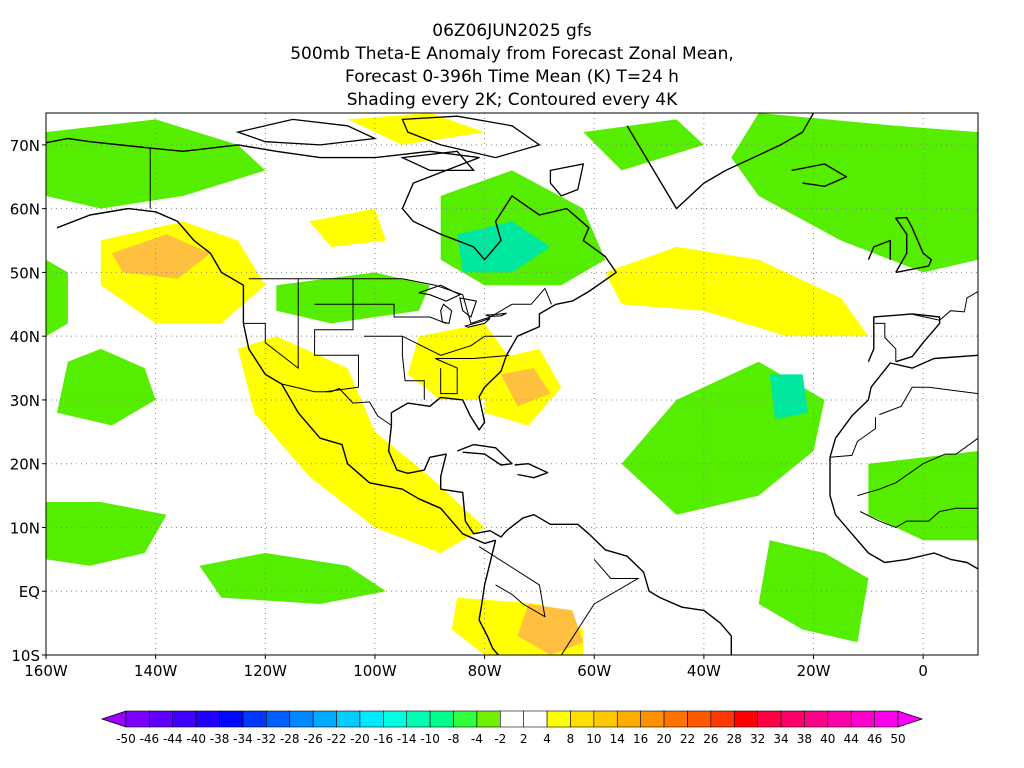  What do you see at coordinates (640, 739) in the screenshot?
I see `colorbar-label: 16` at bounding box center [640, 739].